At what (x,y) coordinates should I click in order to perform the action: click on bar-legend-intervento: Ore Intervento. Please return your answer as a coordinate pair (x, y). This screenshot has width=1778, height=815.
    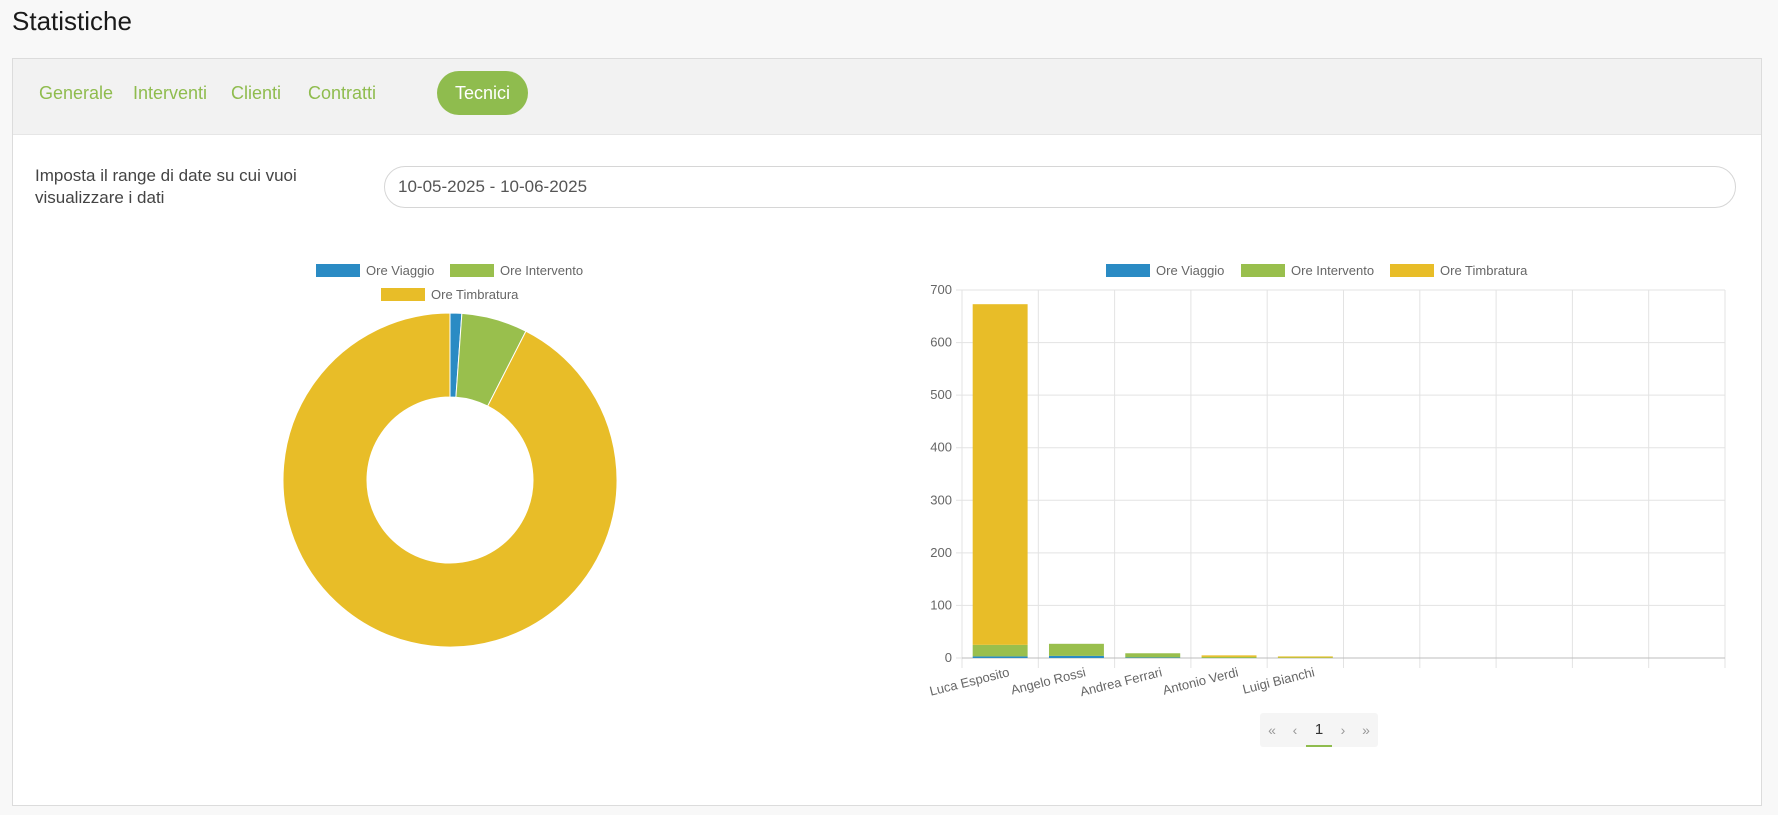
    Looking at the image, I should click on (1307, 272).